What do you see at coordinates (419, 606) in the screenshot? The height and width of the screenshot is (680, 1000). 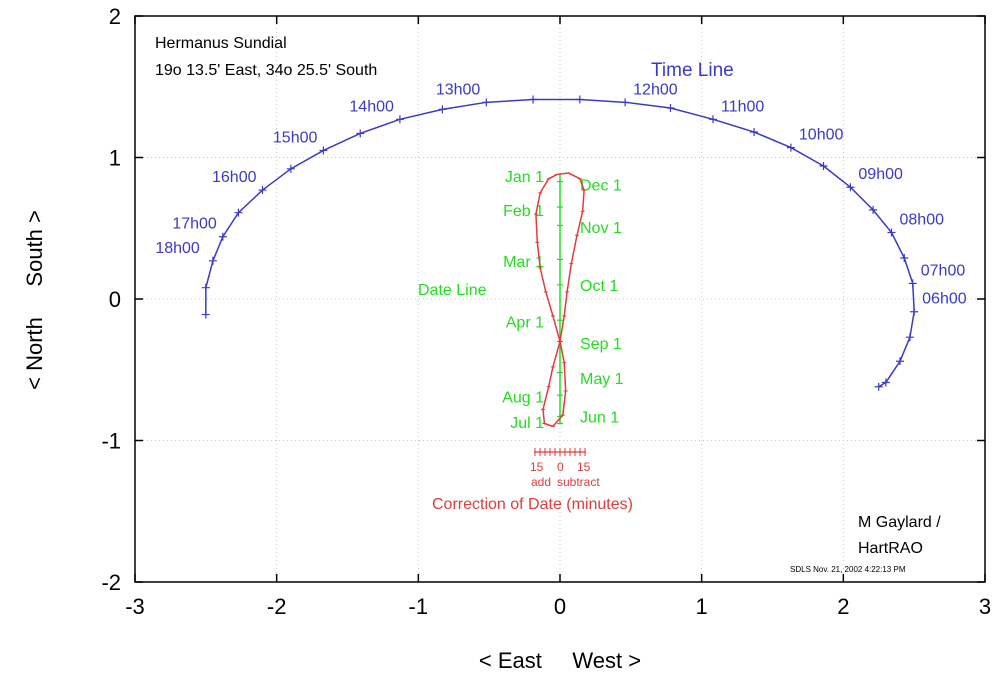 I see `x-tick-label: -1` at bounding box center [419, 606].